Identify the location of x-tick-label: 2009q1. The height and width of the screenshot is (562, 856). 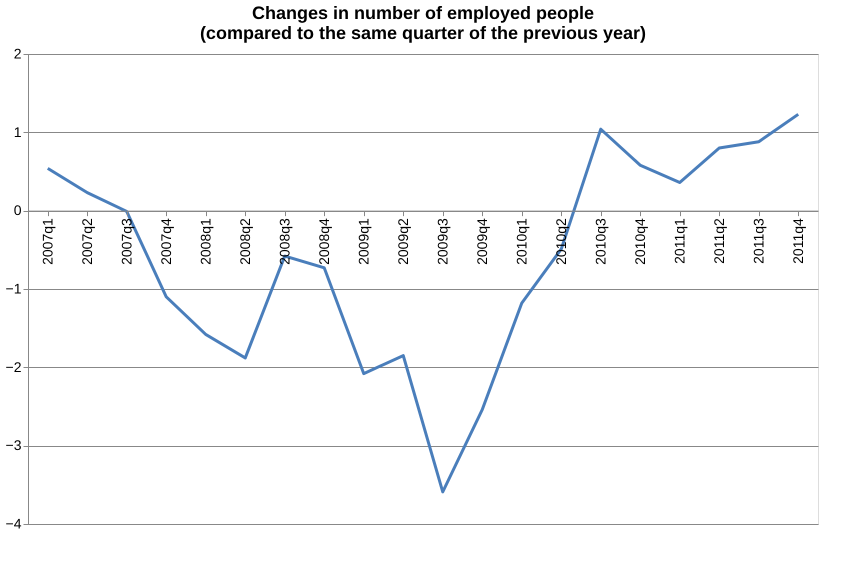
(363, 241).